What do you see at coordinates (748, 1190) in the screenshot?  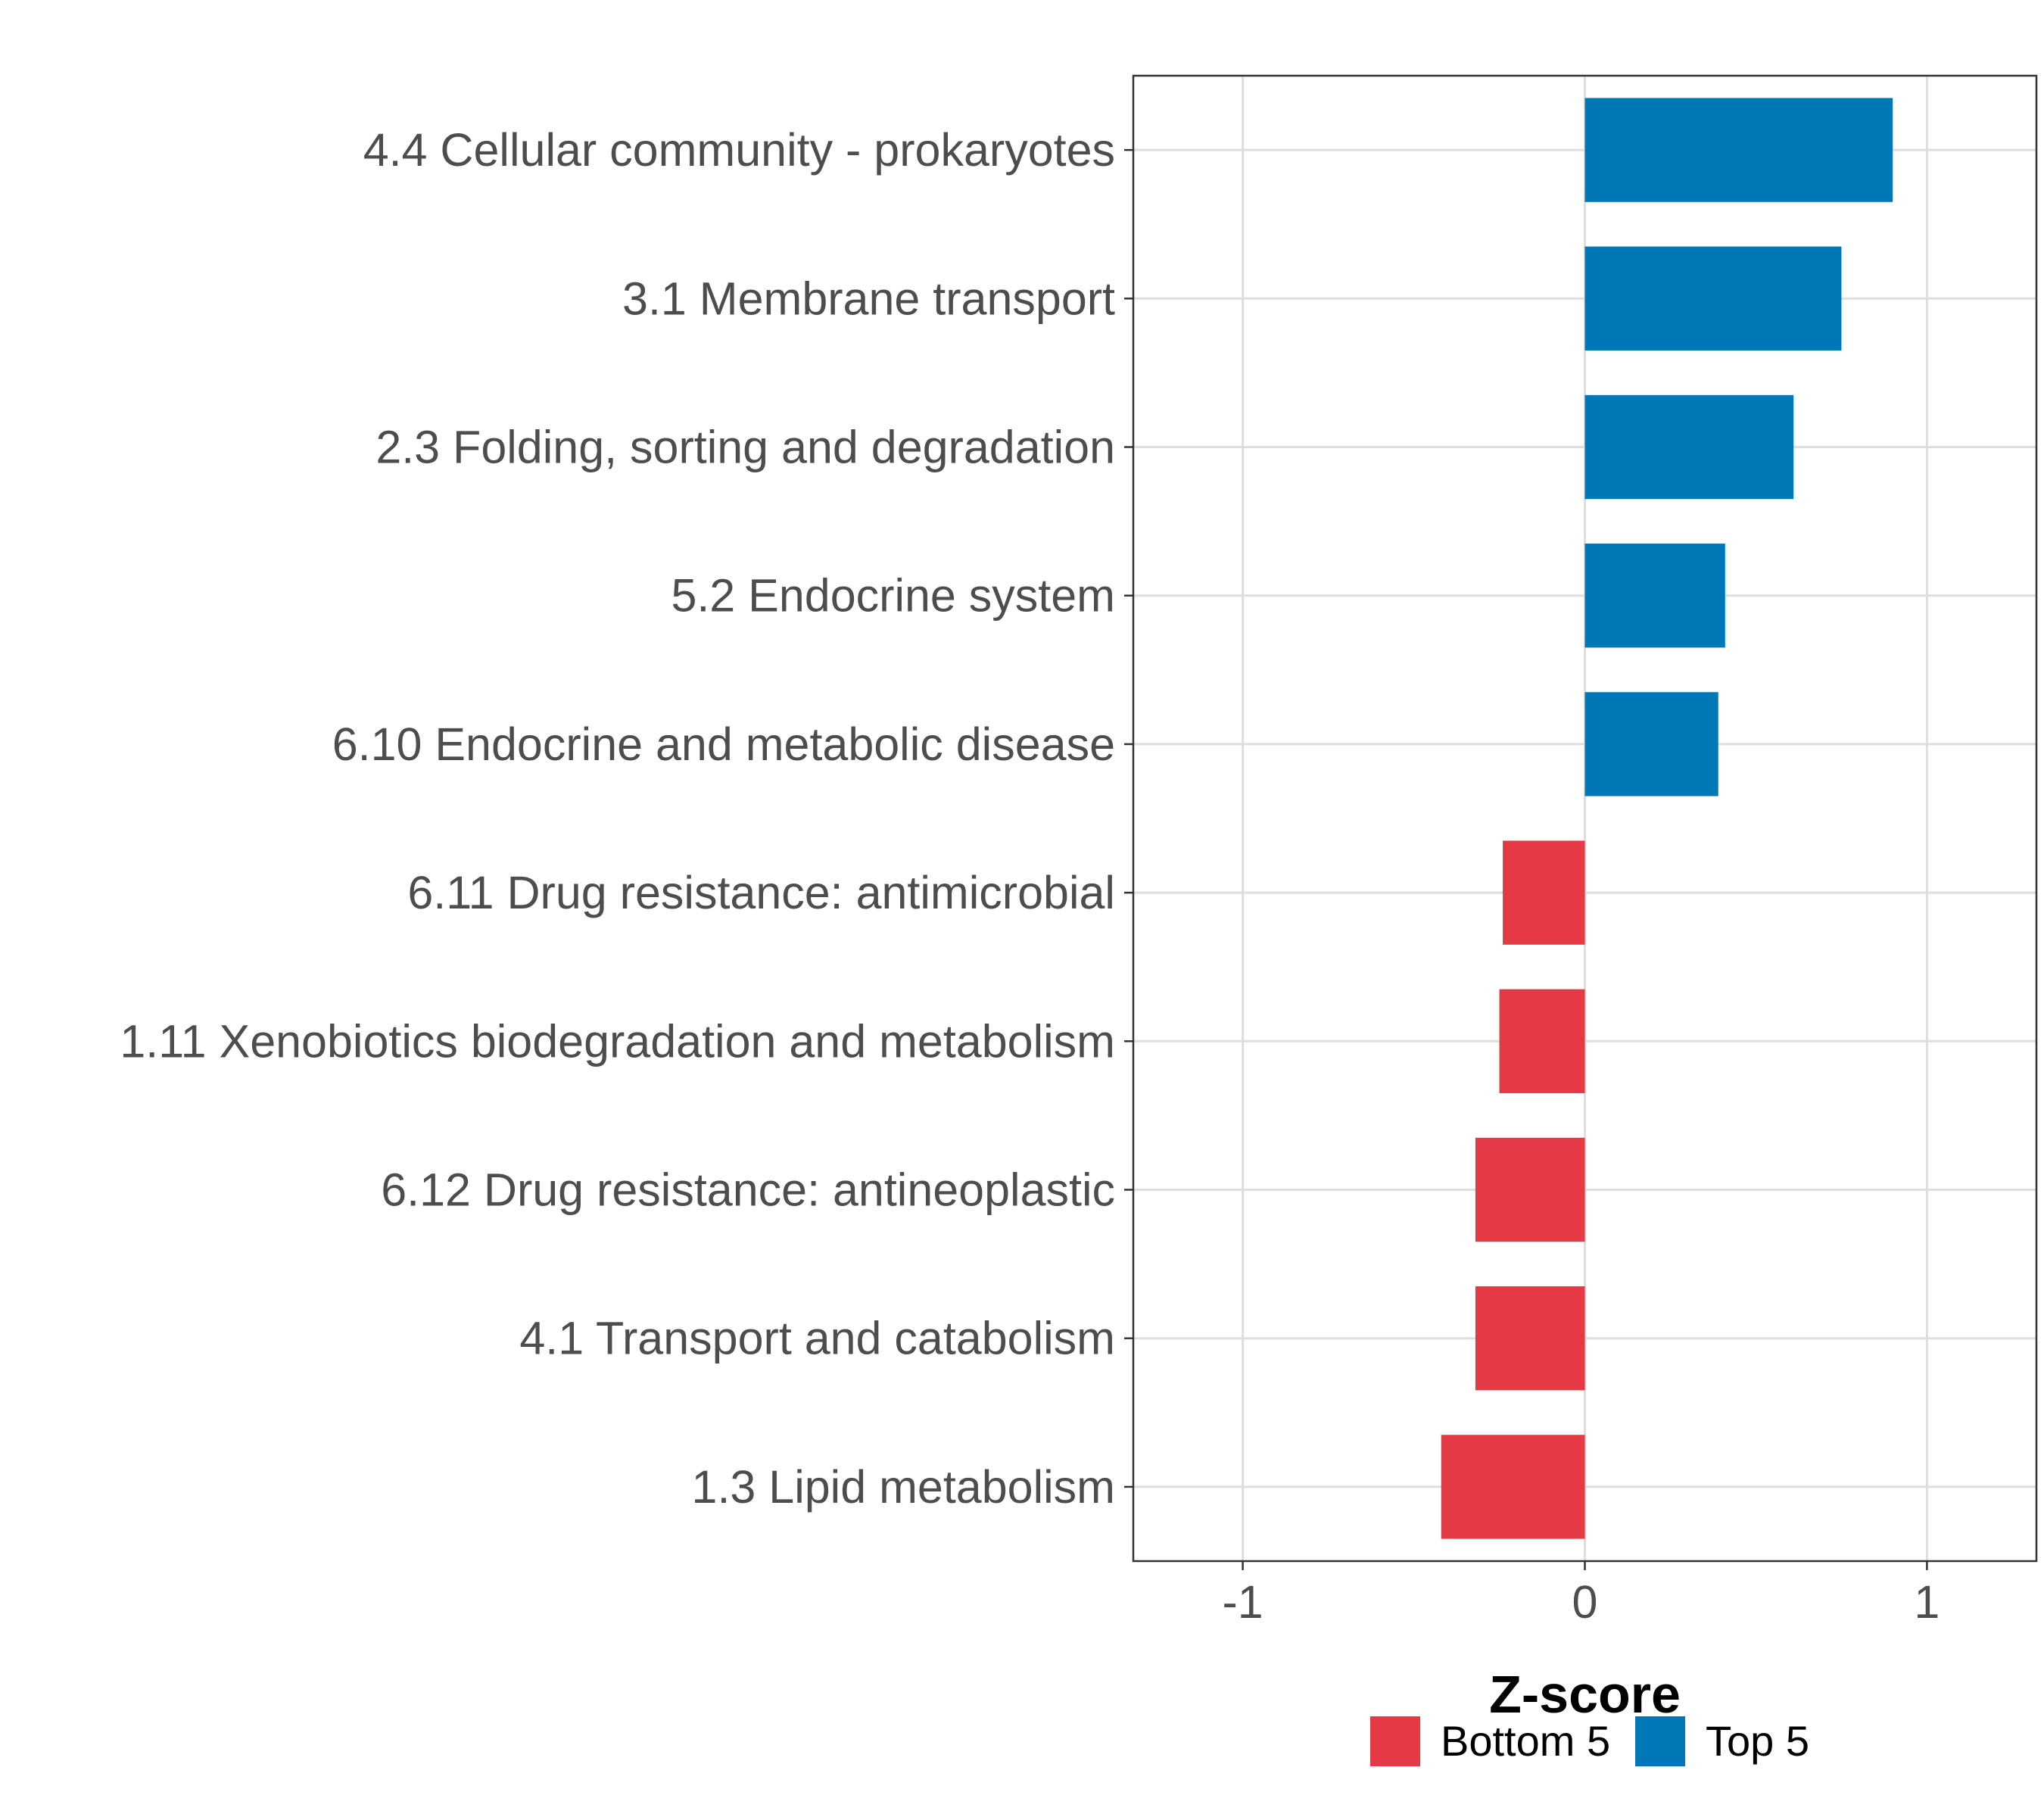 I see `y-tick-label: 6.12 Drug resistance: antineoplastic` at bounding box center [748, 1190].